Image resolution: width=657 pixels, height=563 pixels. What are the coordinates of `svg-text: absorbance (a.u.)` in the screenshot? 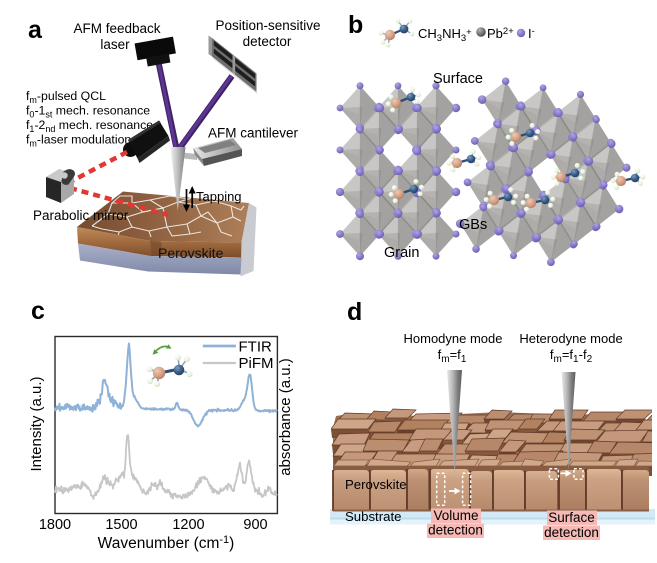 It's located at (285, 417).